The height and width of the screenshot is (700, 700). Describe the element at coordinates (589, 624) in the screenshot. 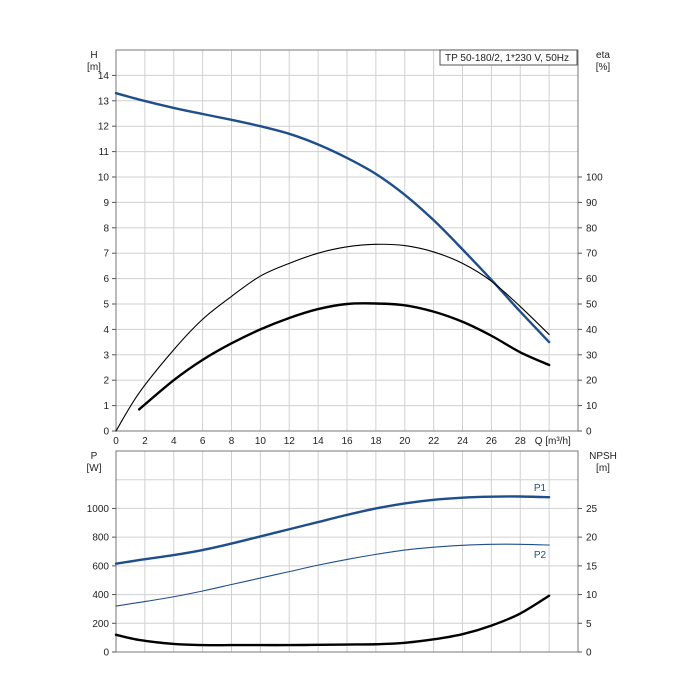

I see `y-right-tick-label: 5` at that location.